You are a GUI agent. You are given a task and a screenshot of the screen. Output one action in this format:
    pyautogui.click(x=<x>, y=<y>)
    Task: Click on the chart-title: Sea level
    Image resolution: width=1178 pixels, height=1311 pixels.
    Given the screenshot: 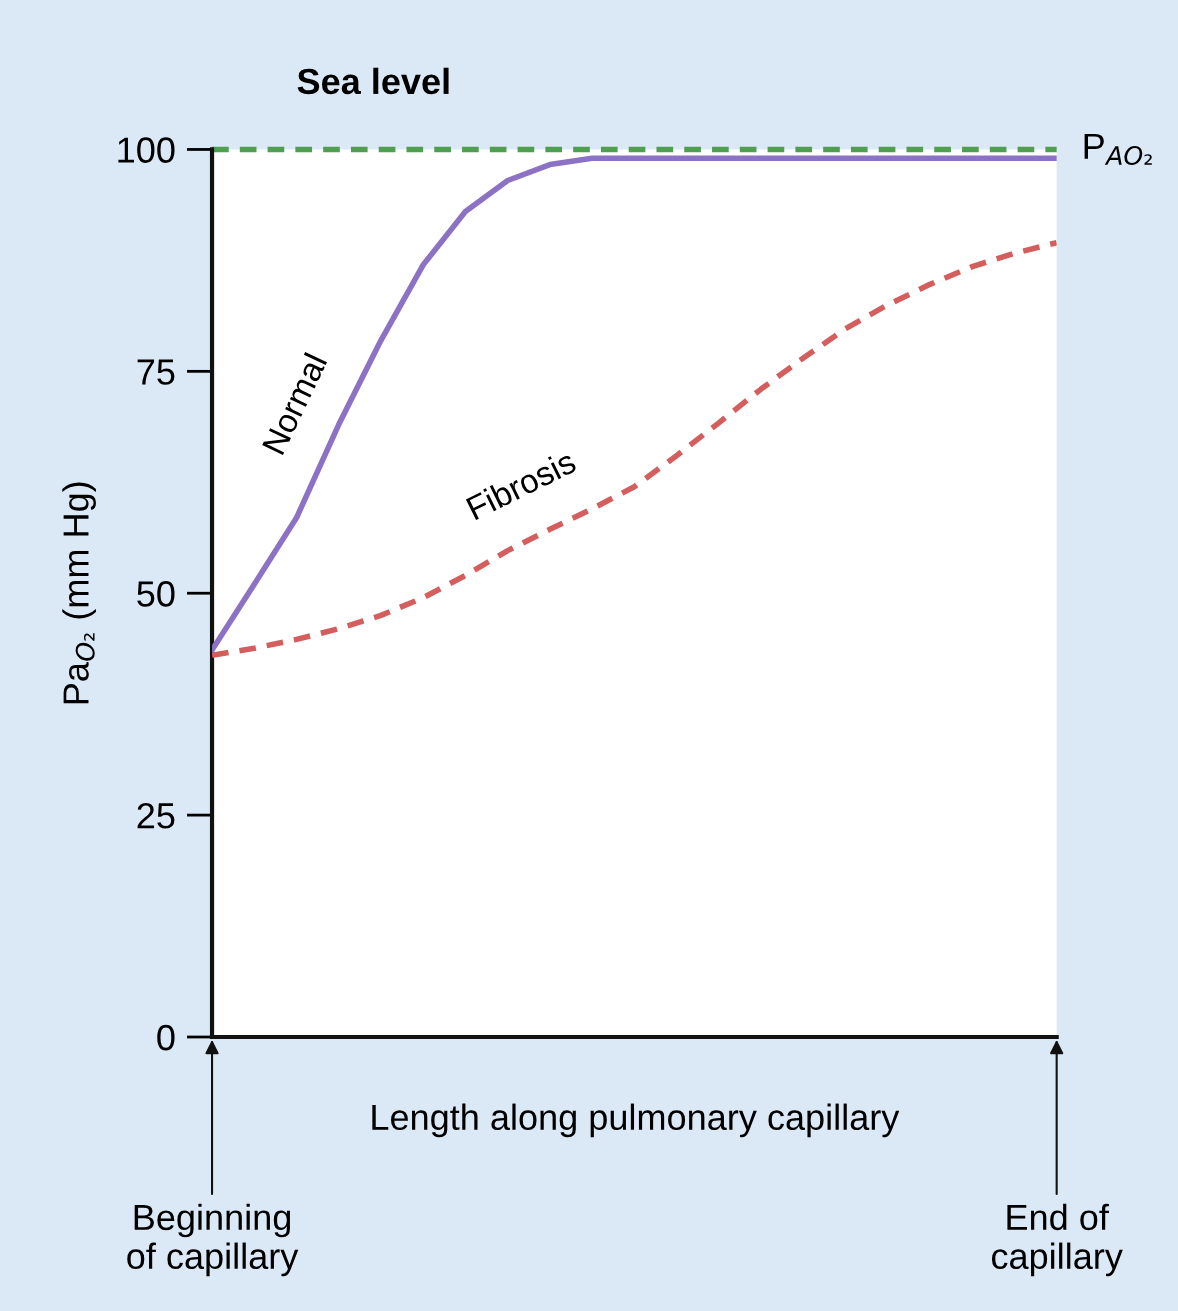 What is the action you would take?
    pyautogui.click(x=373, y=81)
    